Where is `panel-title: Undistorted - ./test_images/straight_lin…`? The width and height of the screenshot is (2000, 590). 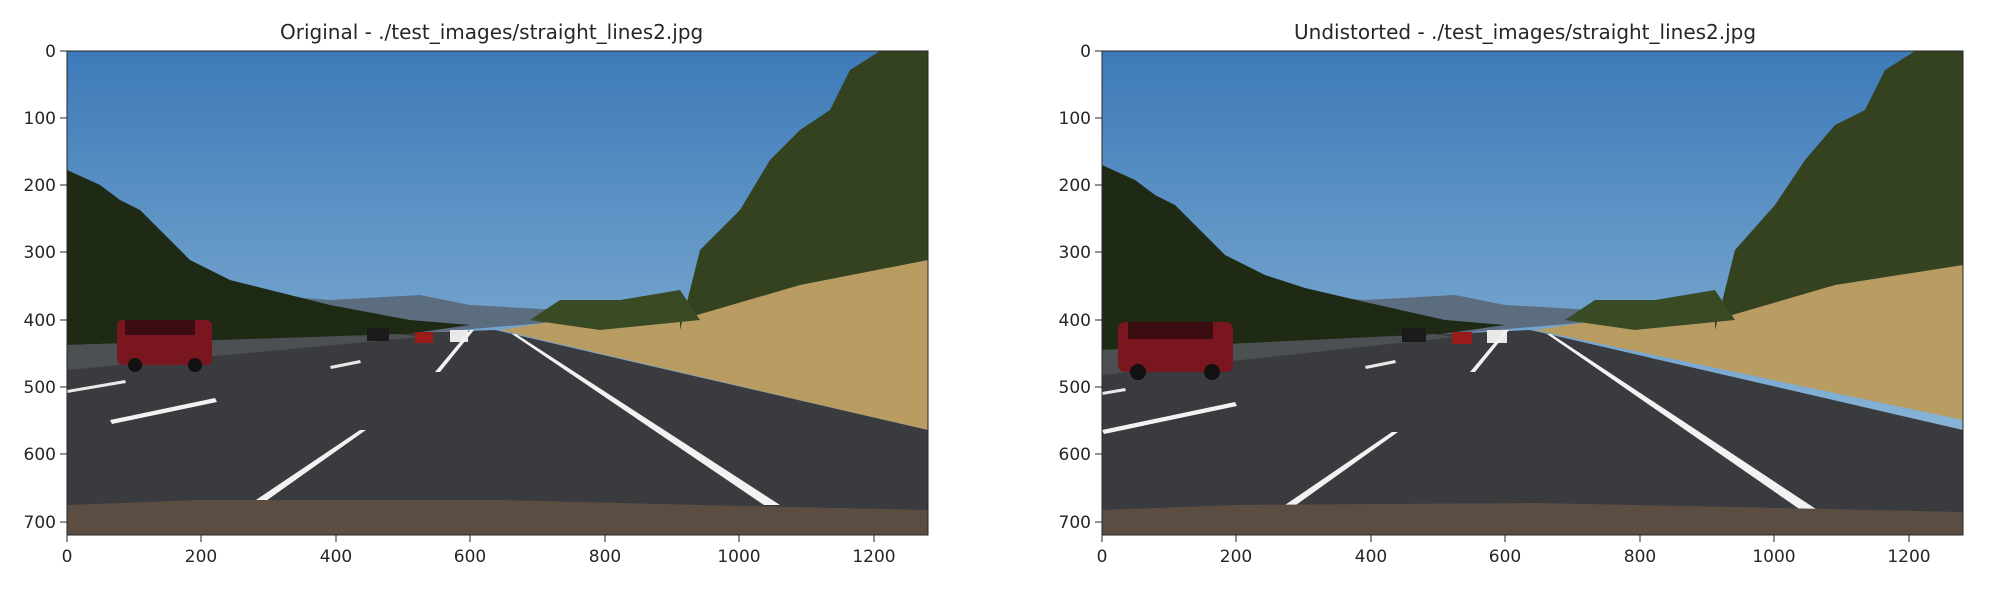 panel-title: Undistorted - ./test_images/straight_lin… is located at coordinates (1525, 32).